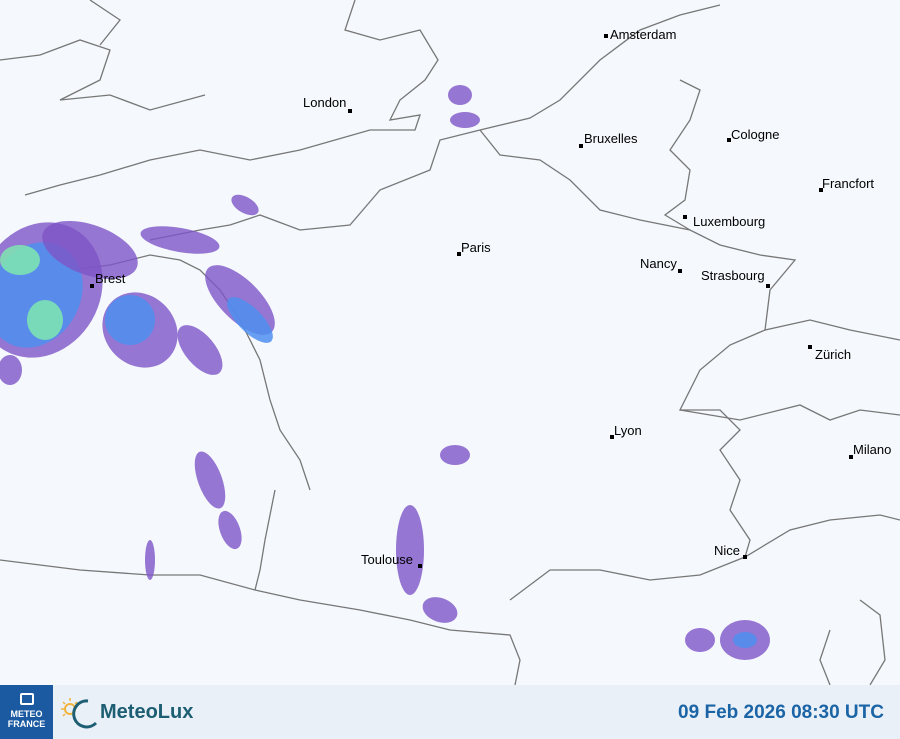 The width and height of the screenshot is (900, 739). What do you see at coordinates (147, 711) in the screenshot?
I see `meteolux-label: MeteoLux` at bounding box center [147, 711].